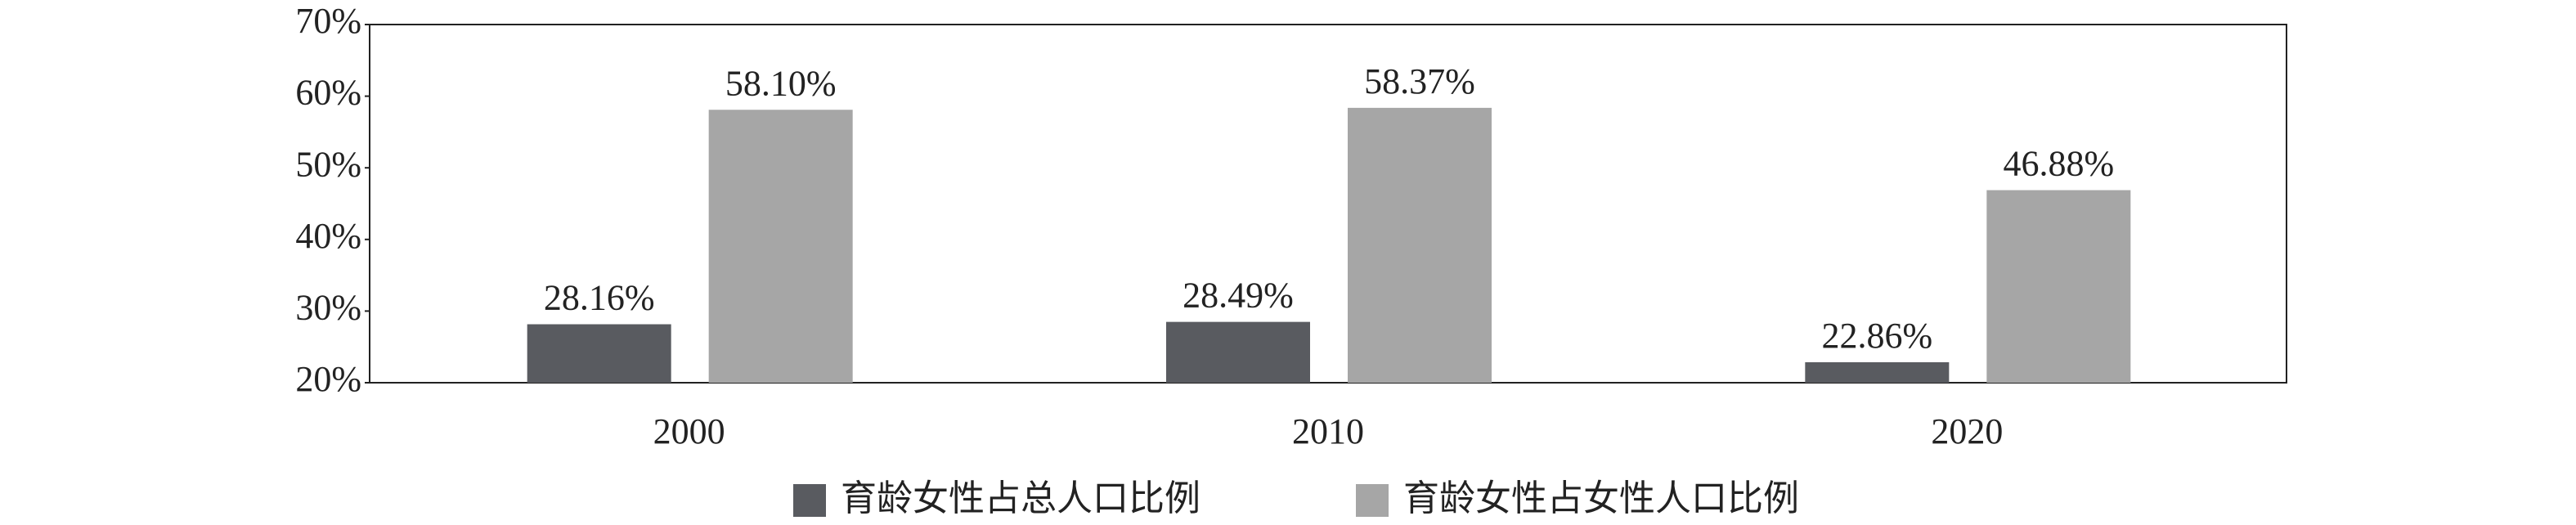 This screenshot has height=525, width=2576. I want to click on legend-label: 育龄女性占总人口比例, so click(1021, 498).